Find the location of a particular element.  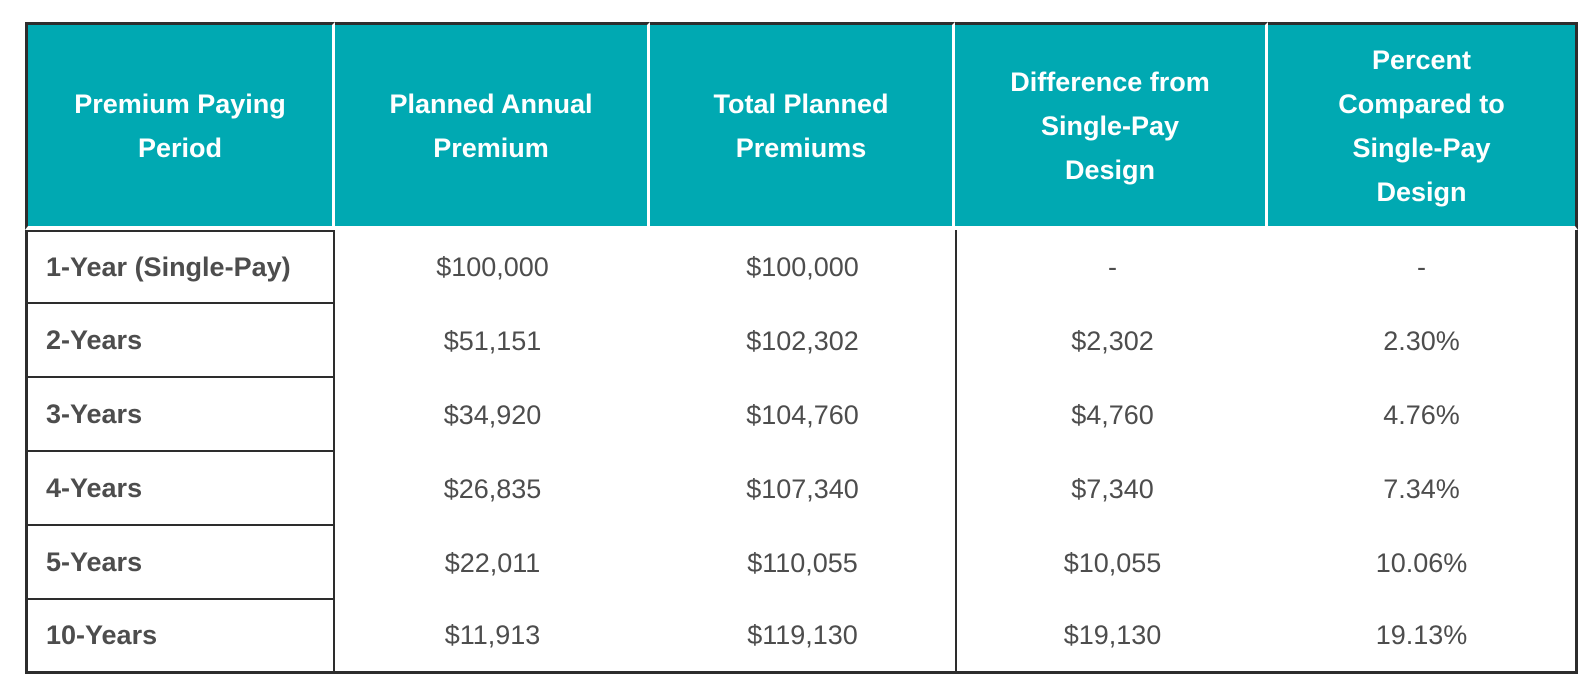

cell-total-planned-premiums: $119,130 is located at coordinates (802, 637).